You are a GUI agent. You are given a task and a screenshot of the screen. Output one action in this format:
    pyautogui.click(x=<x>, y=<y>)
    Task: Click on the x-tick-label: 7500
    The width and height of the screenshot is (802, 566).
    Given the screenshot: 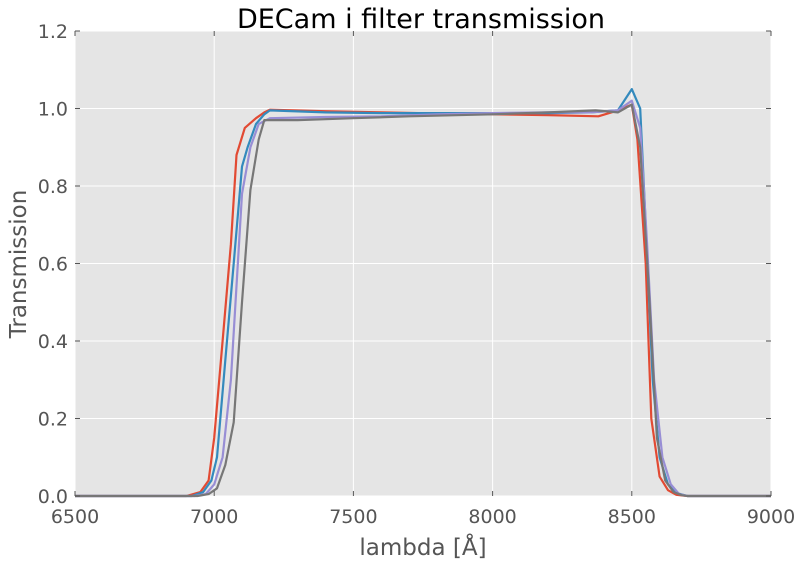 What is the action you would take?
    pyautogui.click(x=353, y=517)
    